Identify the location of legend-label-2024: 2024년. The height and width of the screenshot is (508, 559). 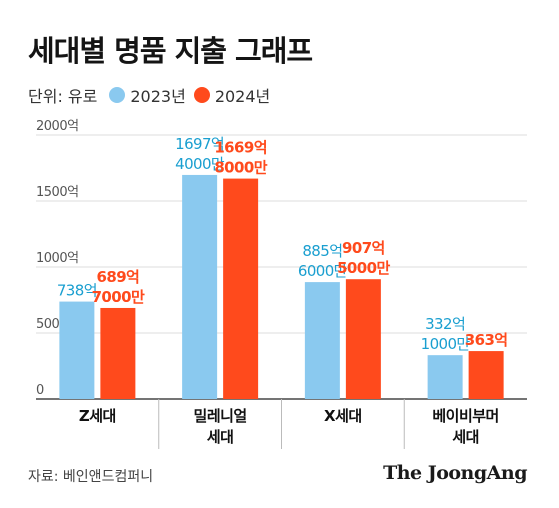
(242, 96).